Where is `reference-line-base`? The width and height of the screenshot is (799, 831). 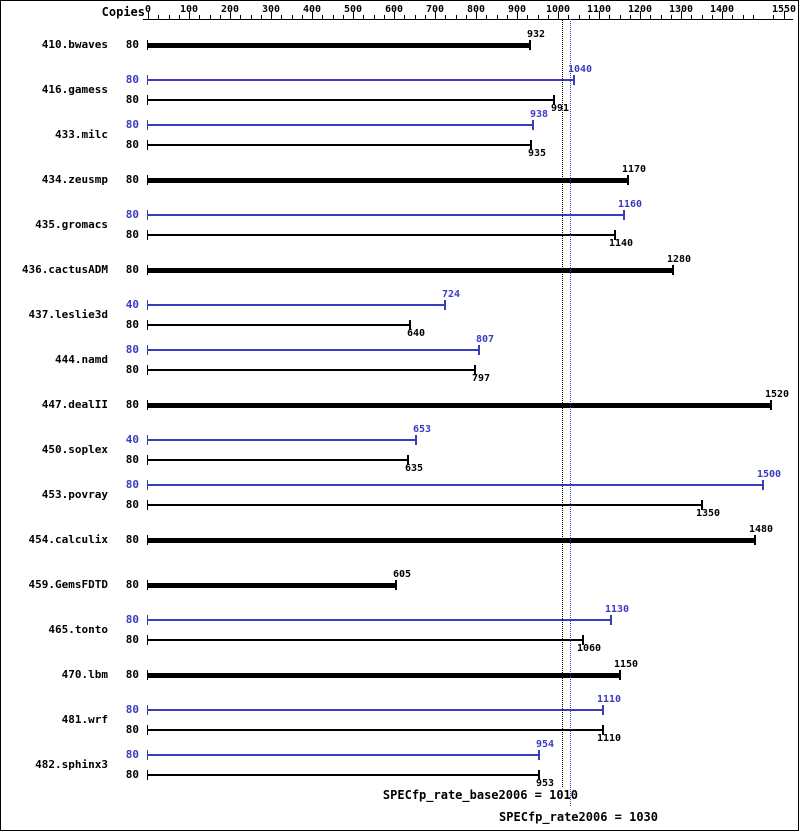
reference-line-base is located at coordinates (562, 403).